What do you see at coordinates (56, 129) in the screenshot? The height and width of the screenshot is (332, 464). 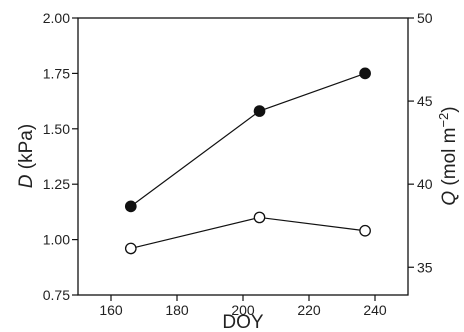 I see `y-left-tick-label: 1.50` at bounding box center [56, 129].